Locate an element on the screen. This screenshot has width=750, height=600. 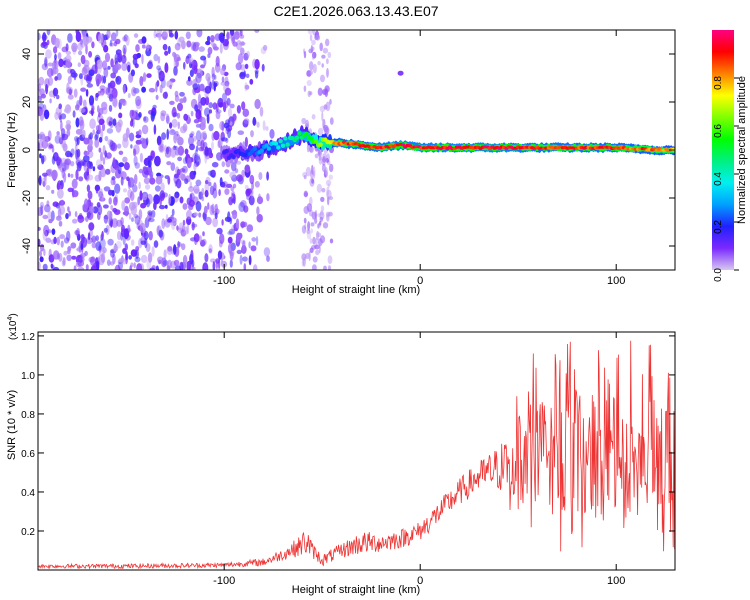
snr-y-tick-label: 0.8 is located at coordinates (28, 415).